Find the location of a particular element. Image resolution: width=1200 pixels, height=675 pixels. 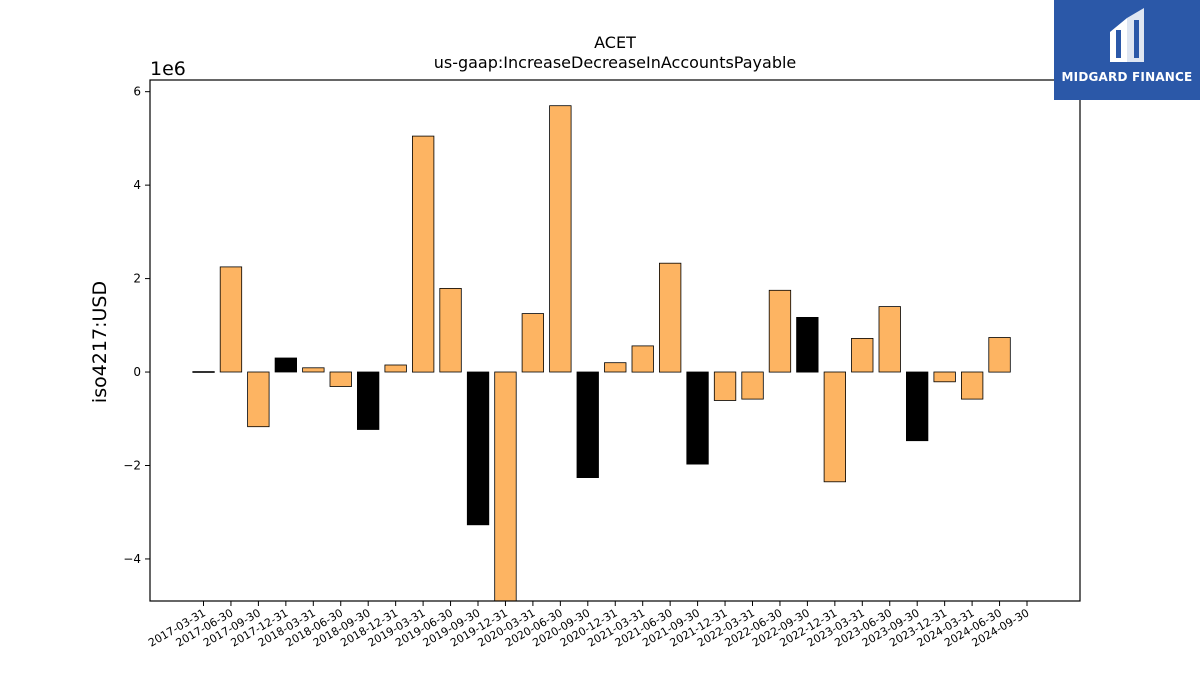

brand-logo: MIDGARD FINANCE is located at coordinates (1127, 50).